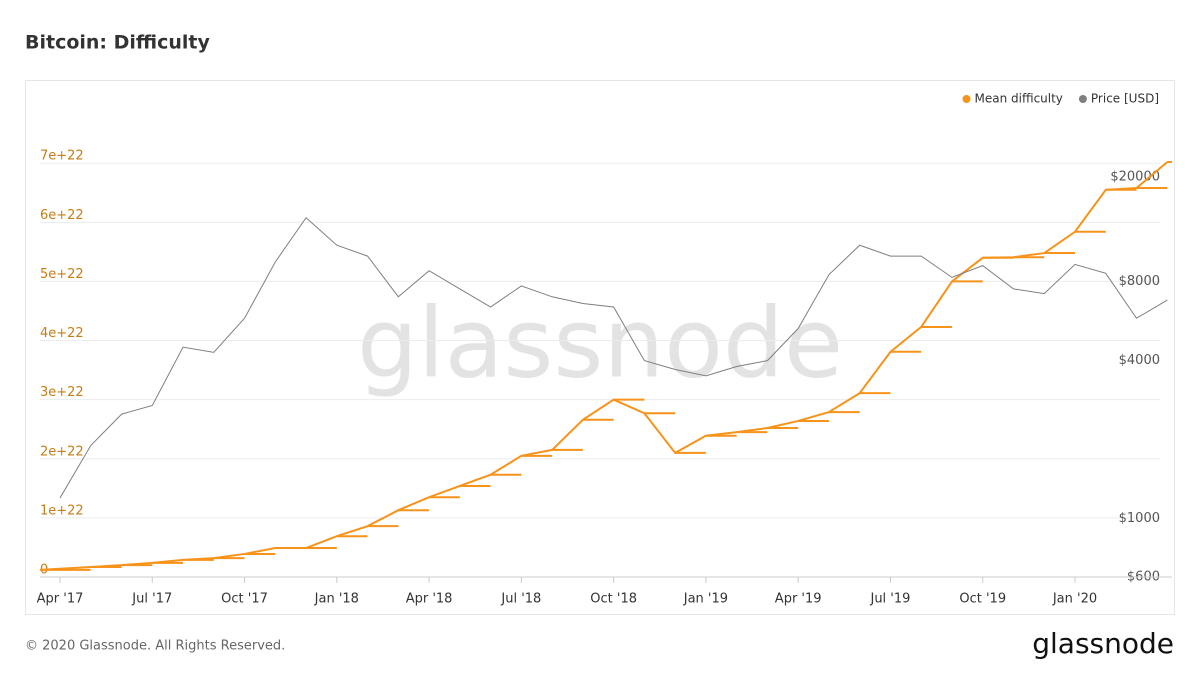  What do you see at coordinates (1135, 177) in the screenshot?
I see `y2-tick-label: $20000` at bounding box center [1135, 177].